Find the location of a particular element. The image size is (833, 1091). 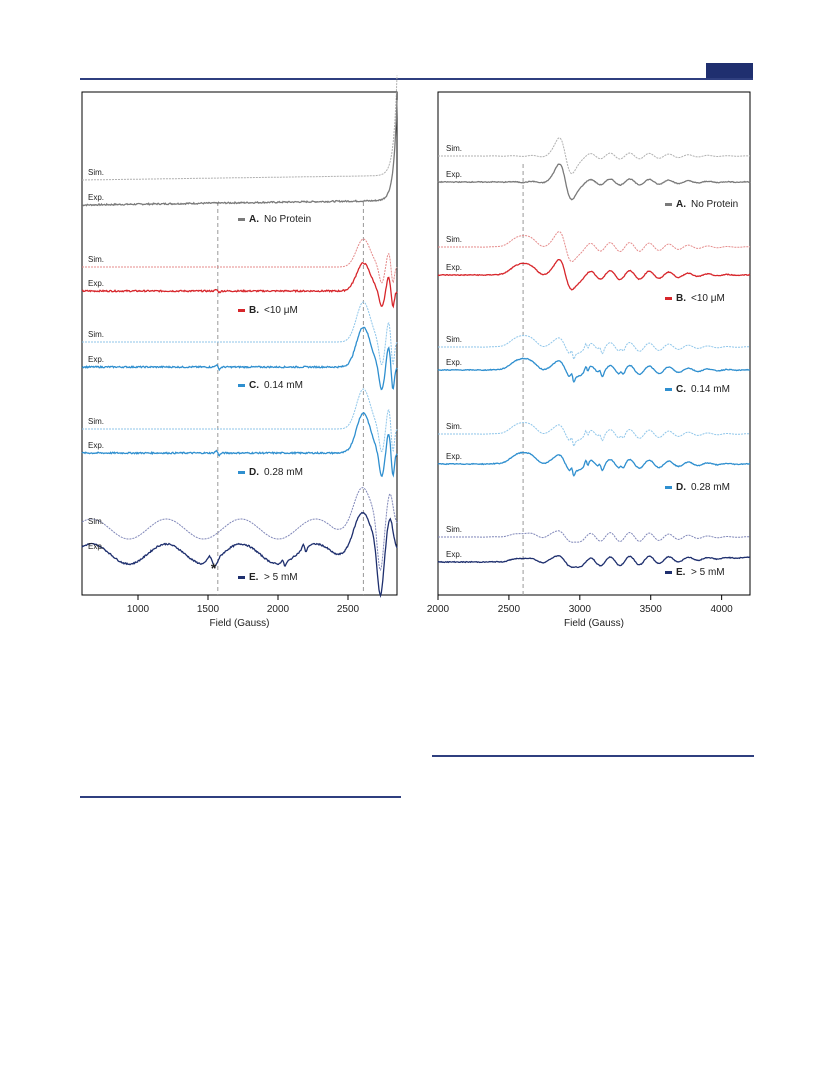

x-tick-label: 1000 is located at coordinates (138, 609).